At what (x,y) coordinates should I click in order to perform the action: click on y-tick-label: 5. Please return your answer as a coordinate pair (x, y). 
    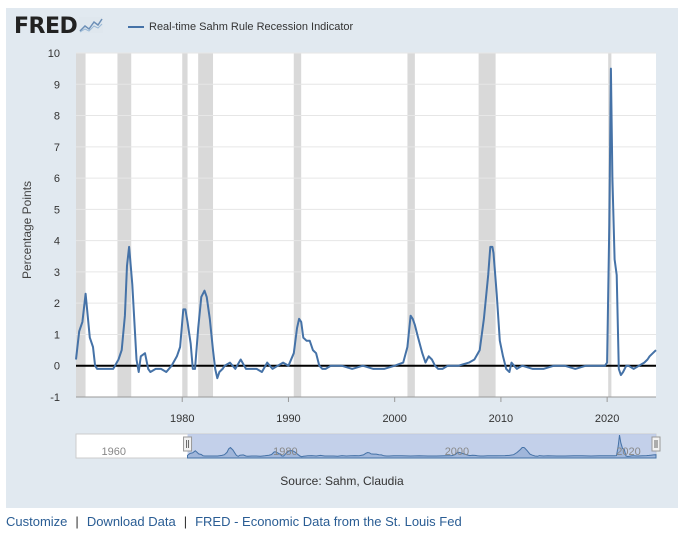
    Looking at the image, I should click on (57, 210).